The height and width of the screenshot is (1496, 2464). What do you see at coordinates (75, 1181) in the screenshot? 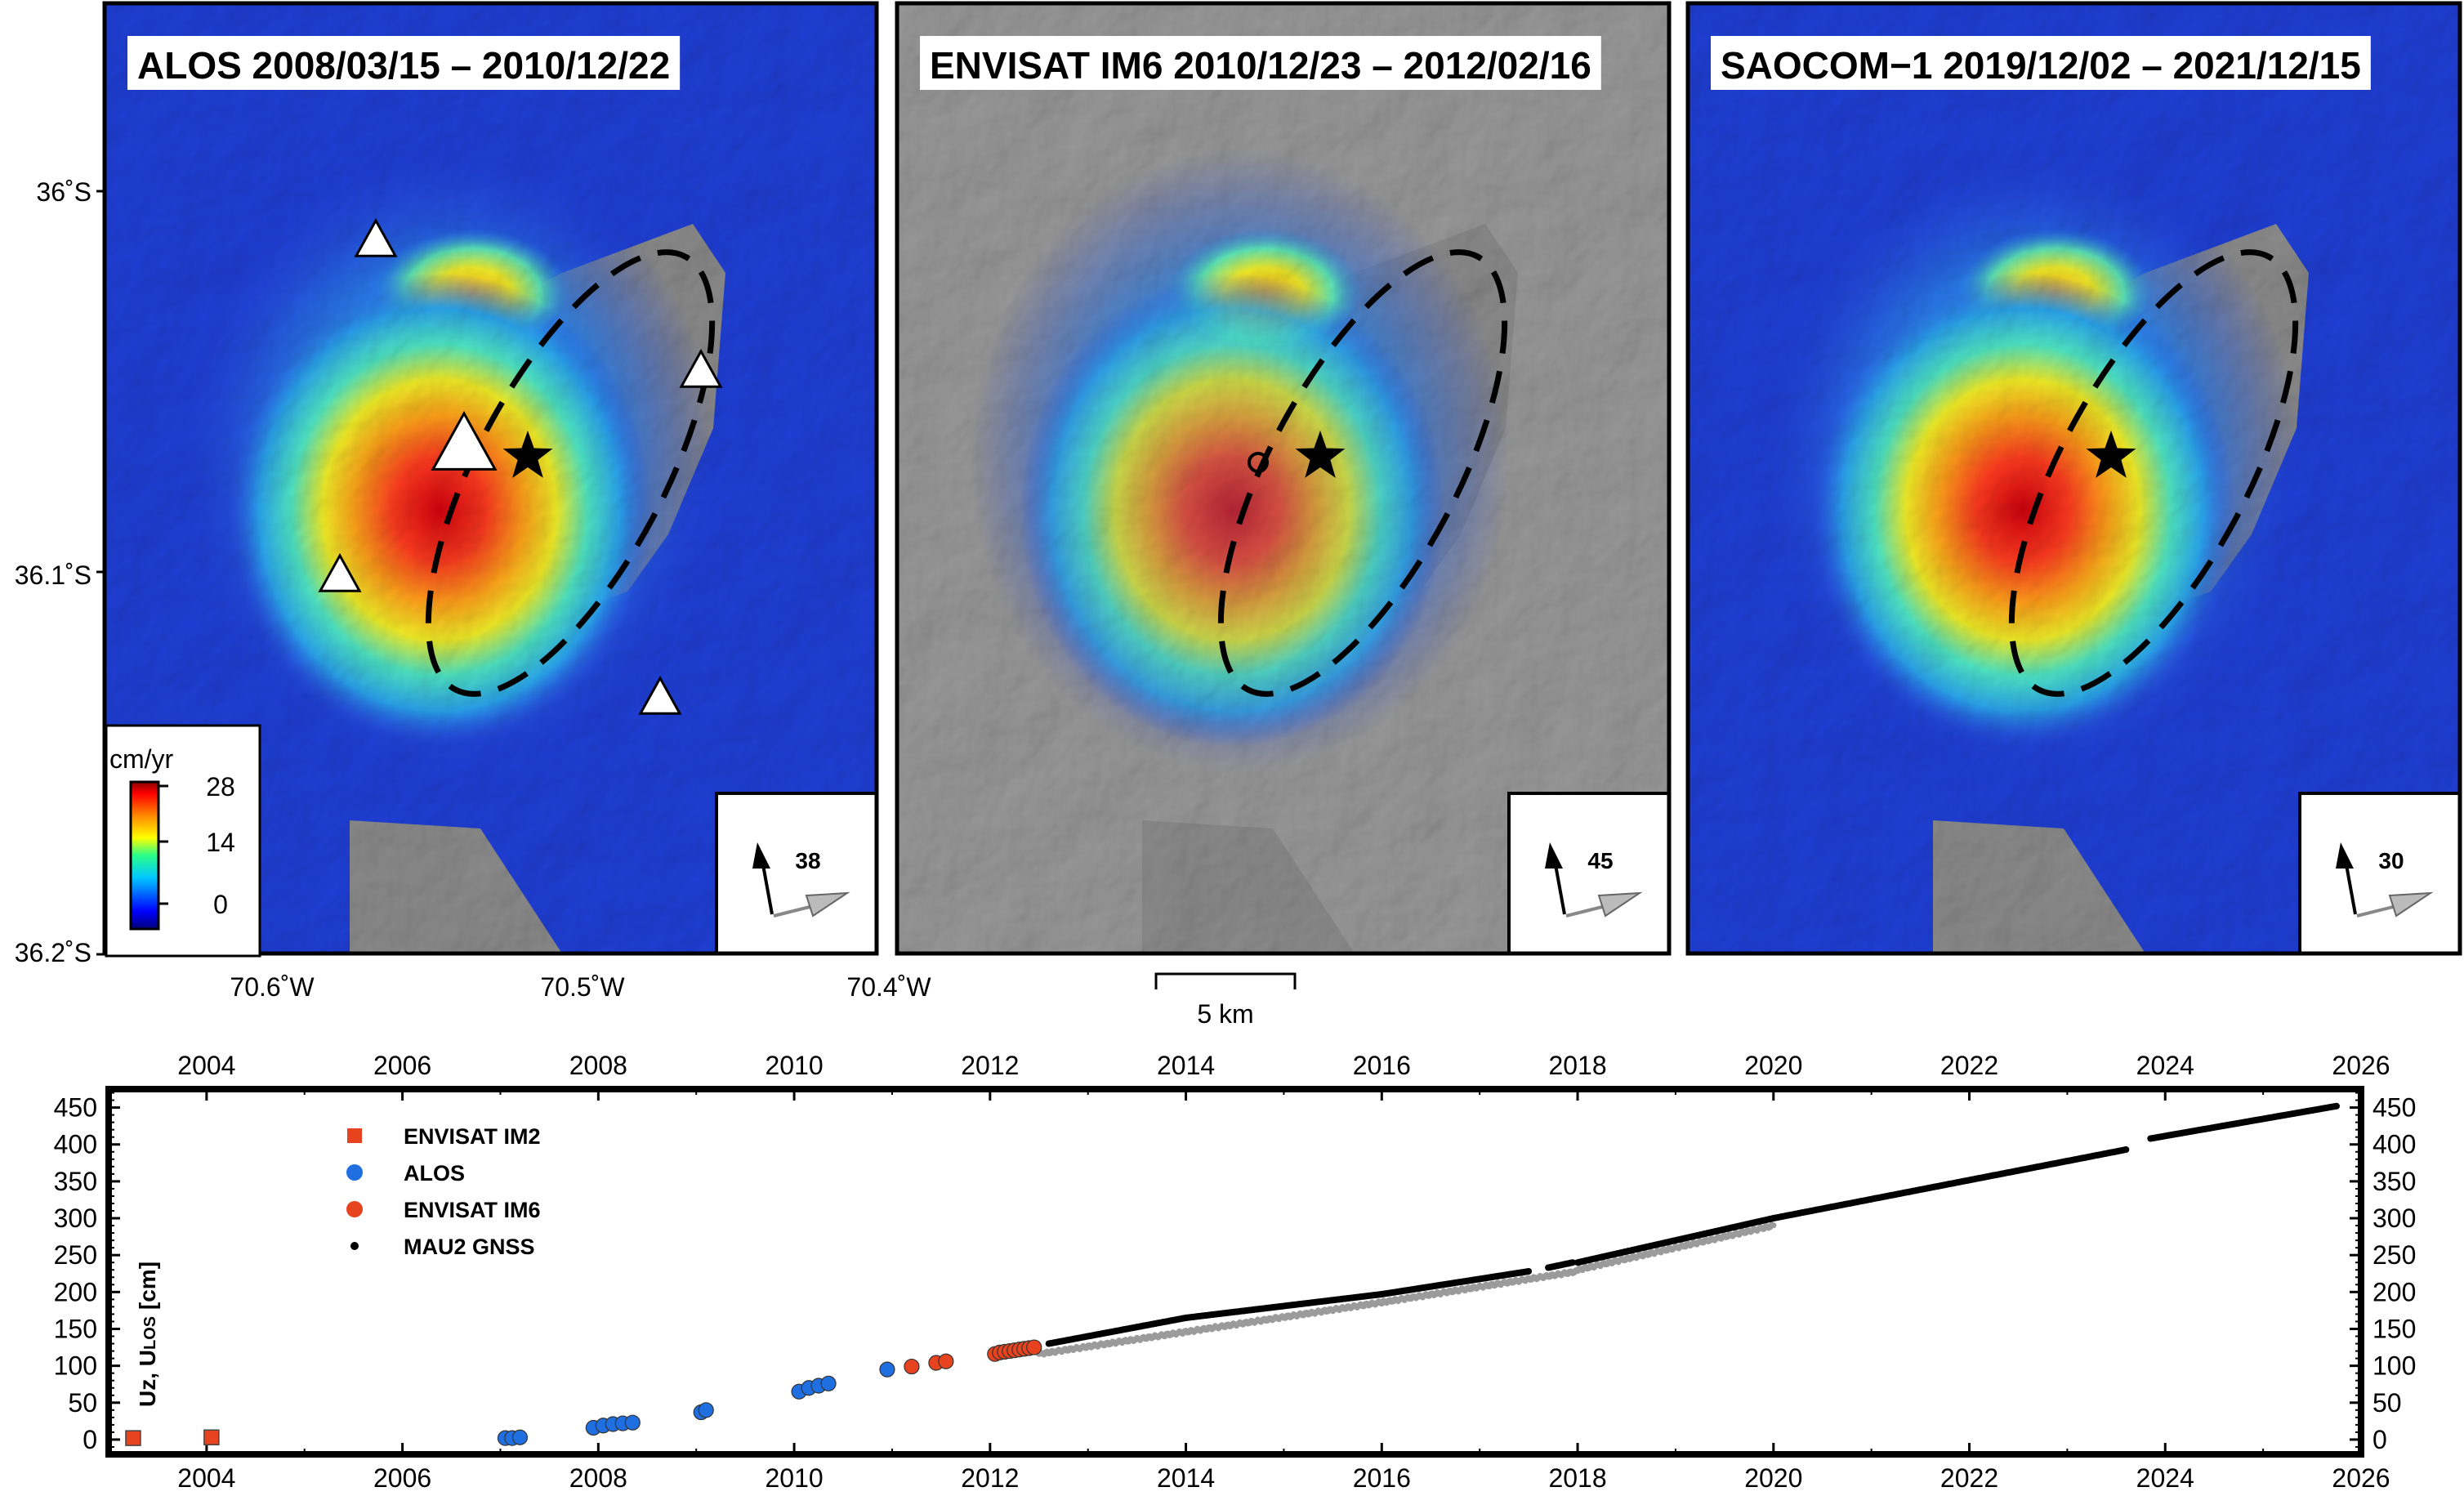
I see `y-tick-label-left: 350` at bounding box center [75, 1181].